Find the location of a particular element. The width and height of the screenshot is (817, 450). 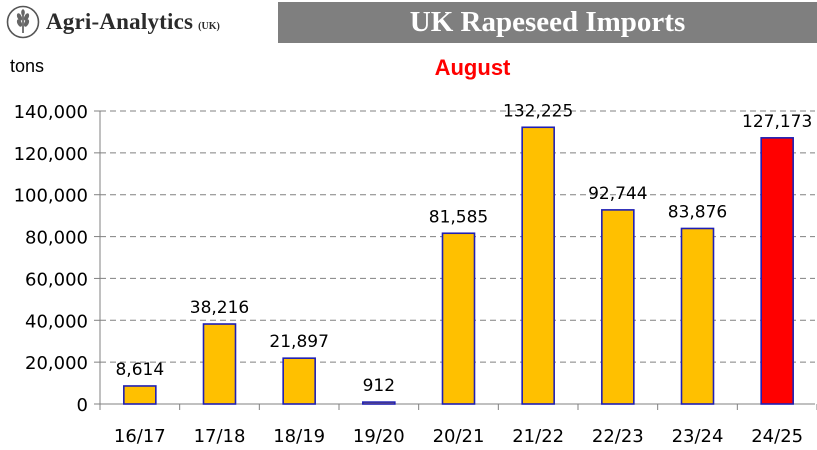

x-tick-label: 24/25 is located at coordinates (777, 436).